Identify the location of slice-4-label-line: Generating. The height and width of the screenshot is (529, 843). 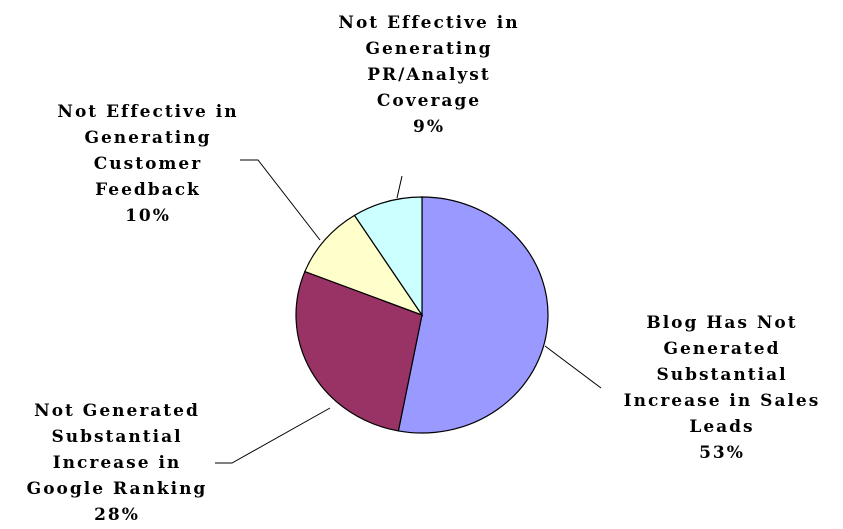
(428, 49).